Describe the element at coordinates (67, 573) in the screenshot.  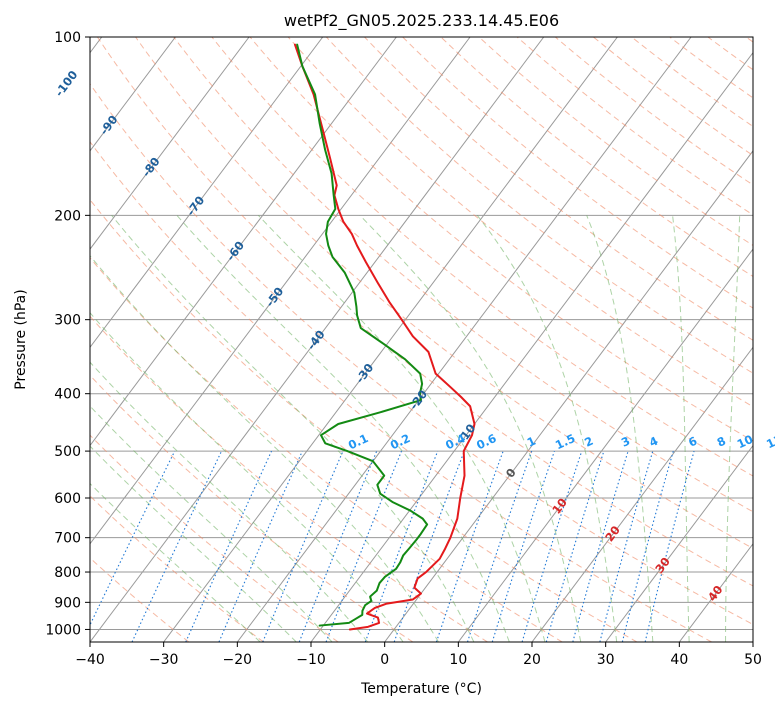
I see `y-tick-label: 800` at that location.